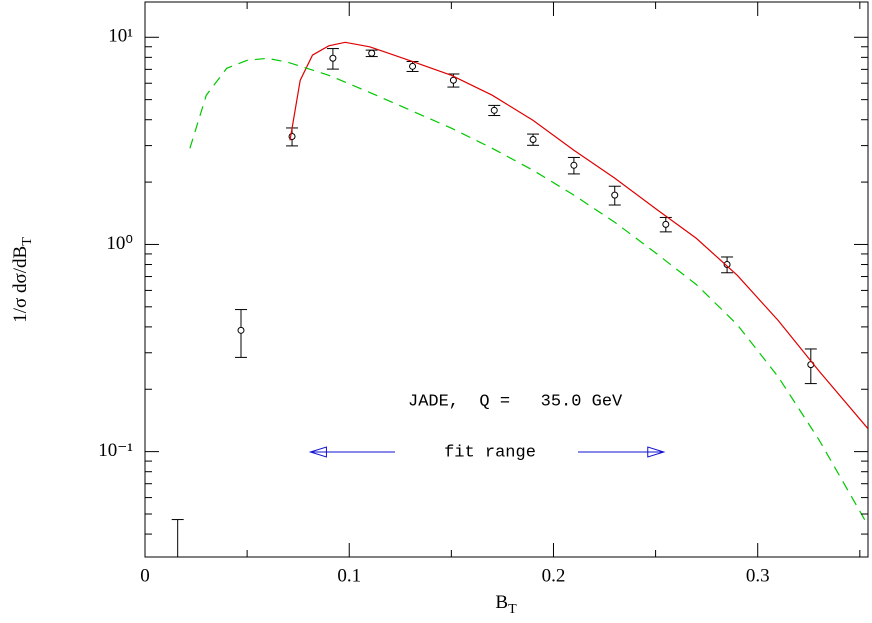  What do you see at coordinates (515, 401) in the screenshot?
I see `annotation: JADE, Q = 35.0 GeV` at bounding box center [515, 401].